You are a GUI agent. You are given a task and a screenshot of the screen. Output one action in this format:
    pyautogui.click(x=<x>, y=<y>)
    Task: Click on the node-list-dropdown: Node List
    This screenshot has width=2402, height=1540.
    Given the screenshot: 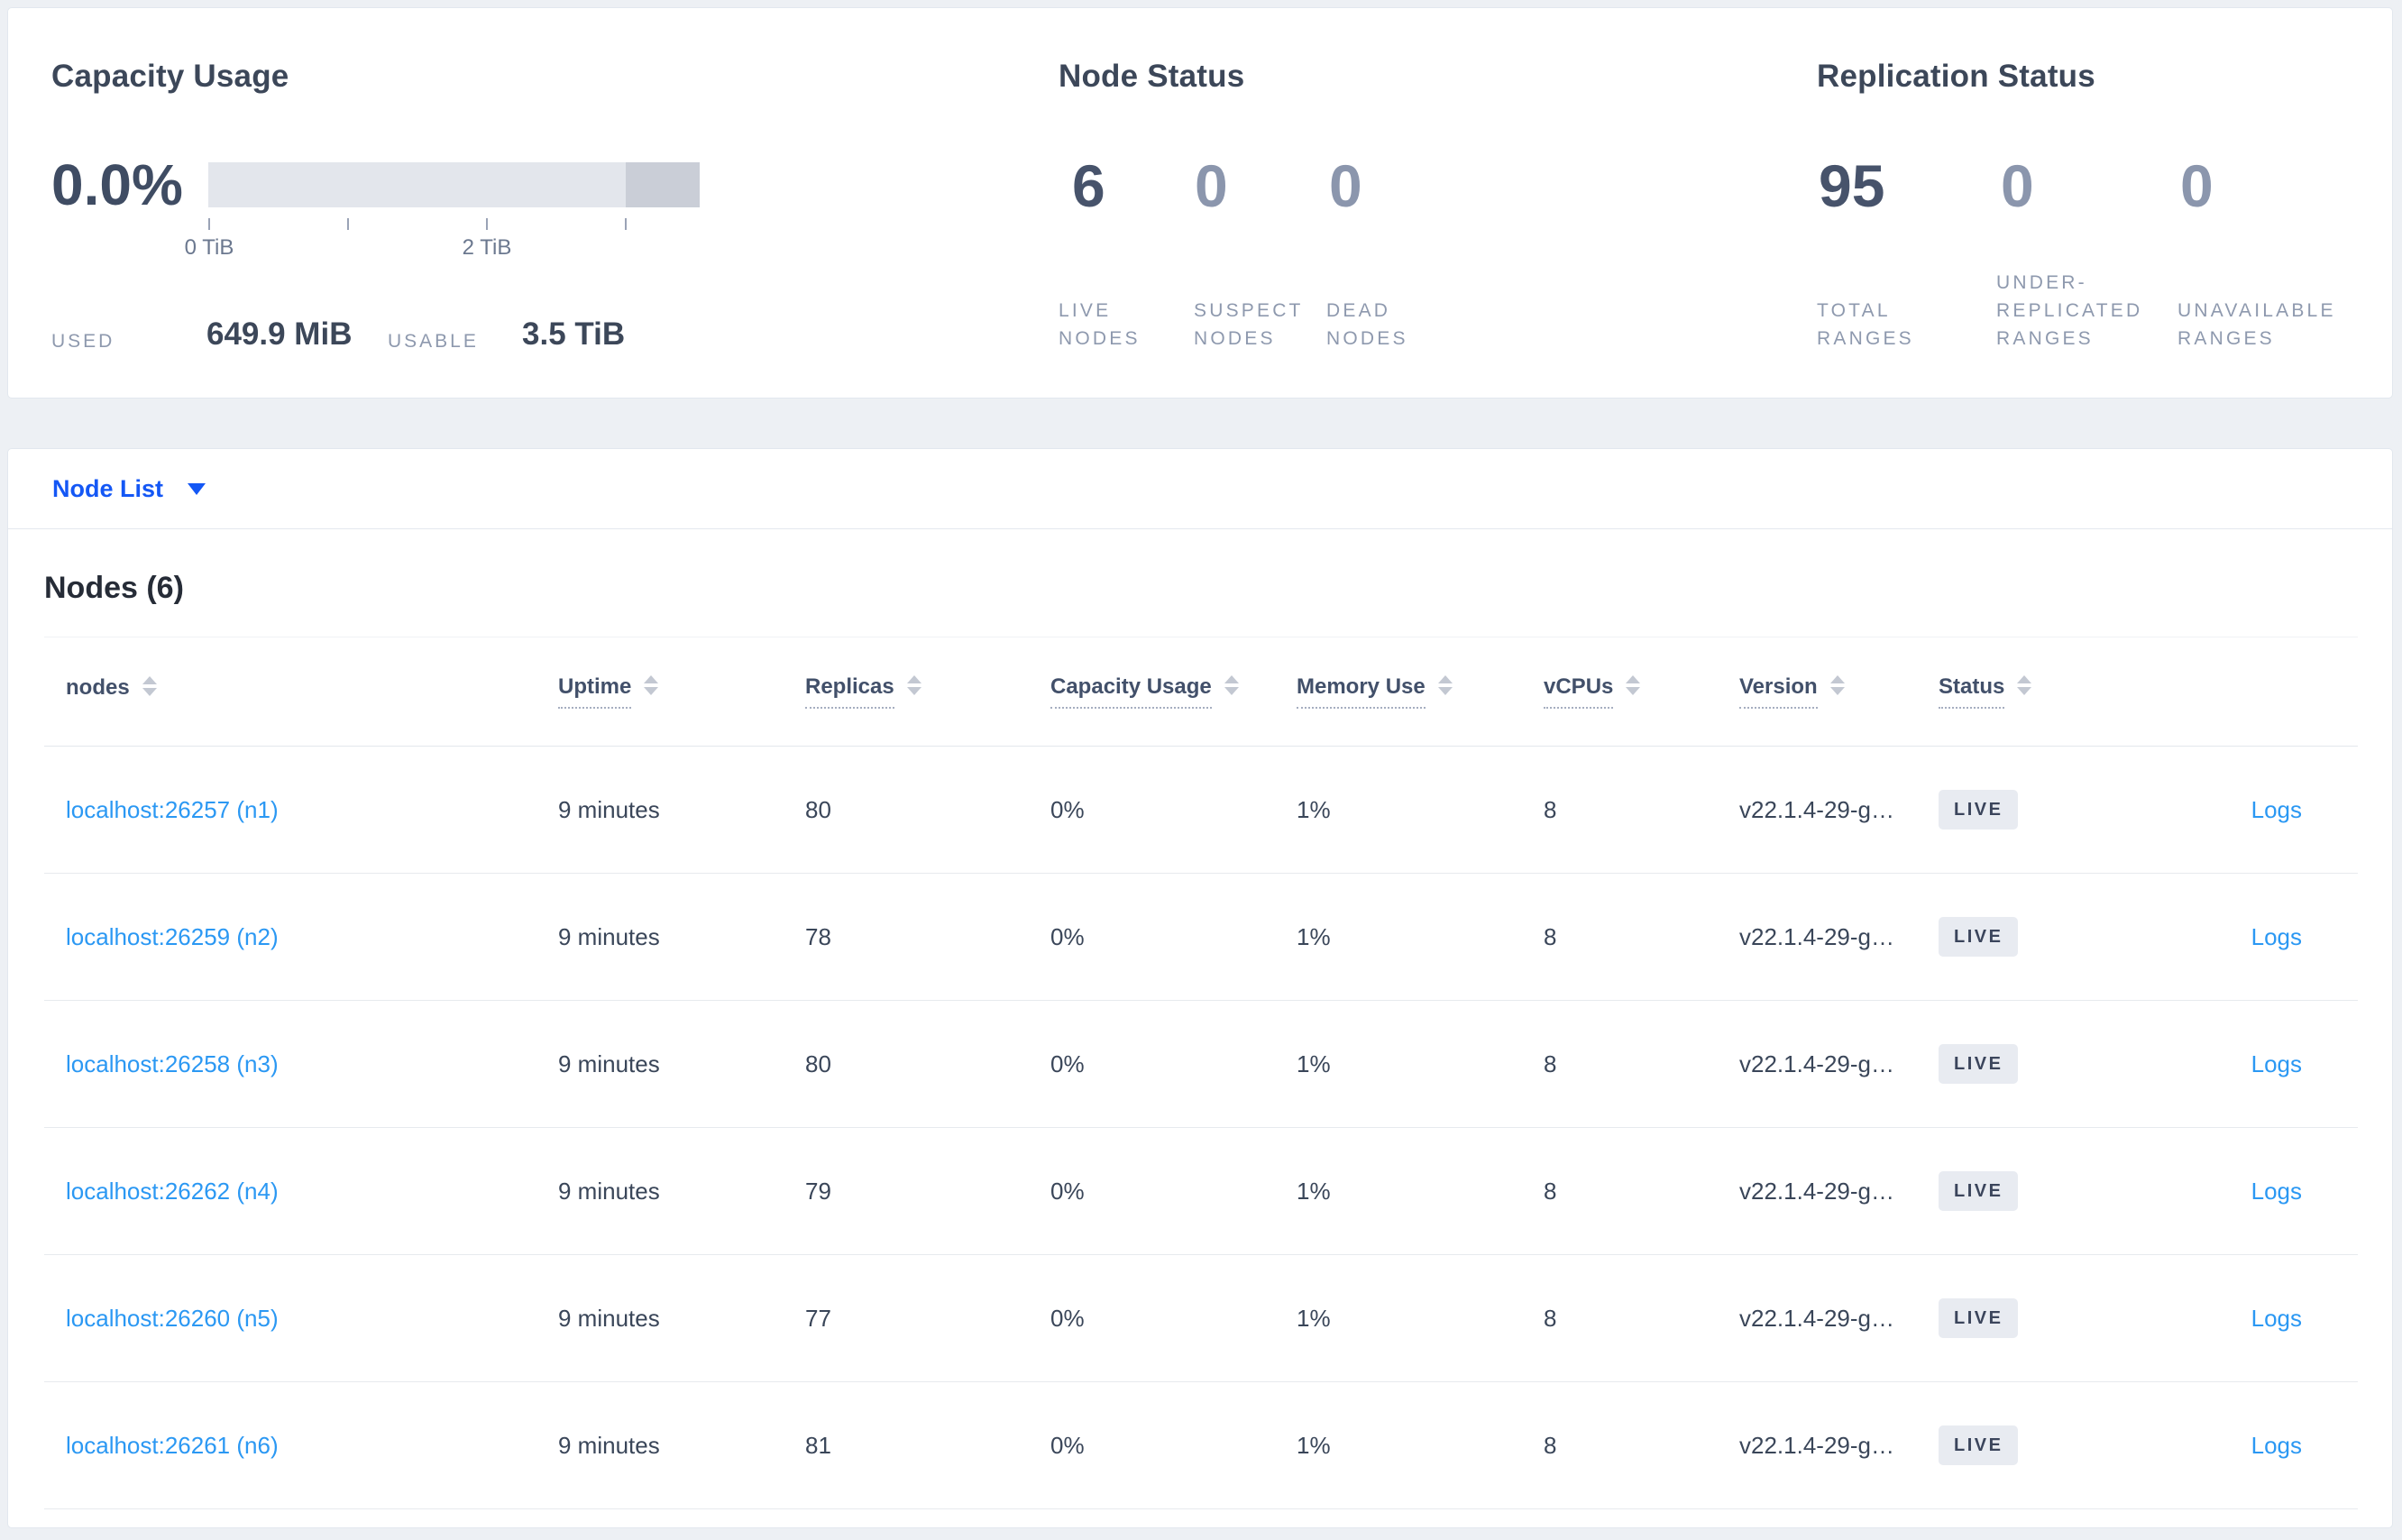 What is the action you would take?
    pyautogui.click(x=108, y=488)
    